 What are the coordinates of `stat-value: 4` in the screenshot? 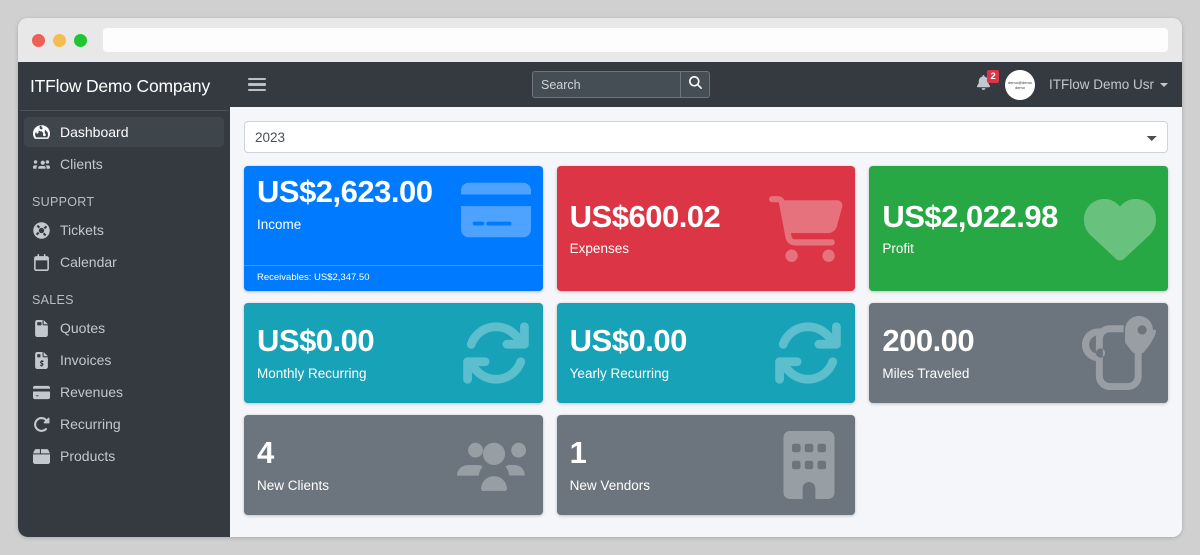 It's located at (265, 453).